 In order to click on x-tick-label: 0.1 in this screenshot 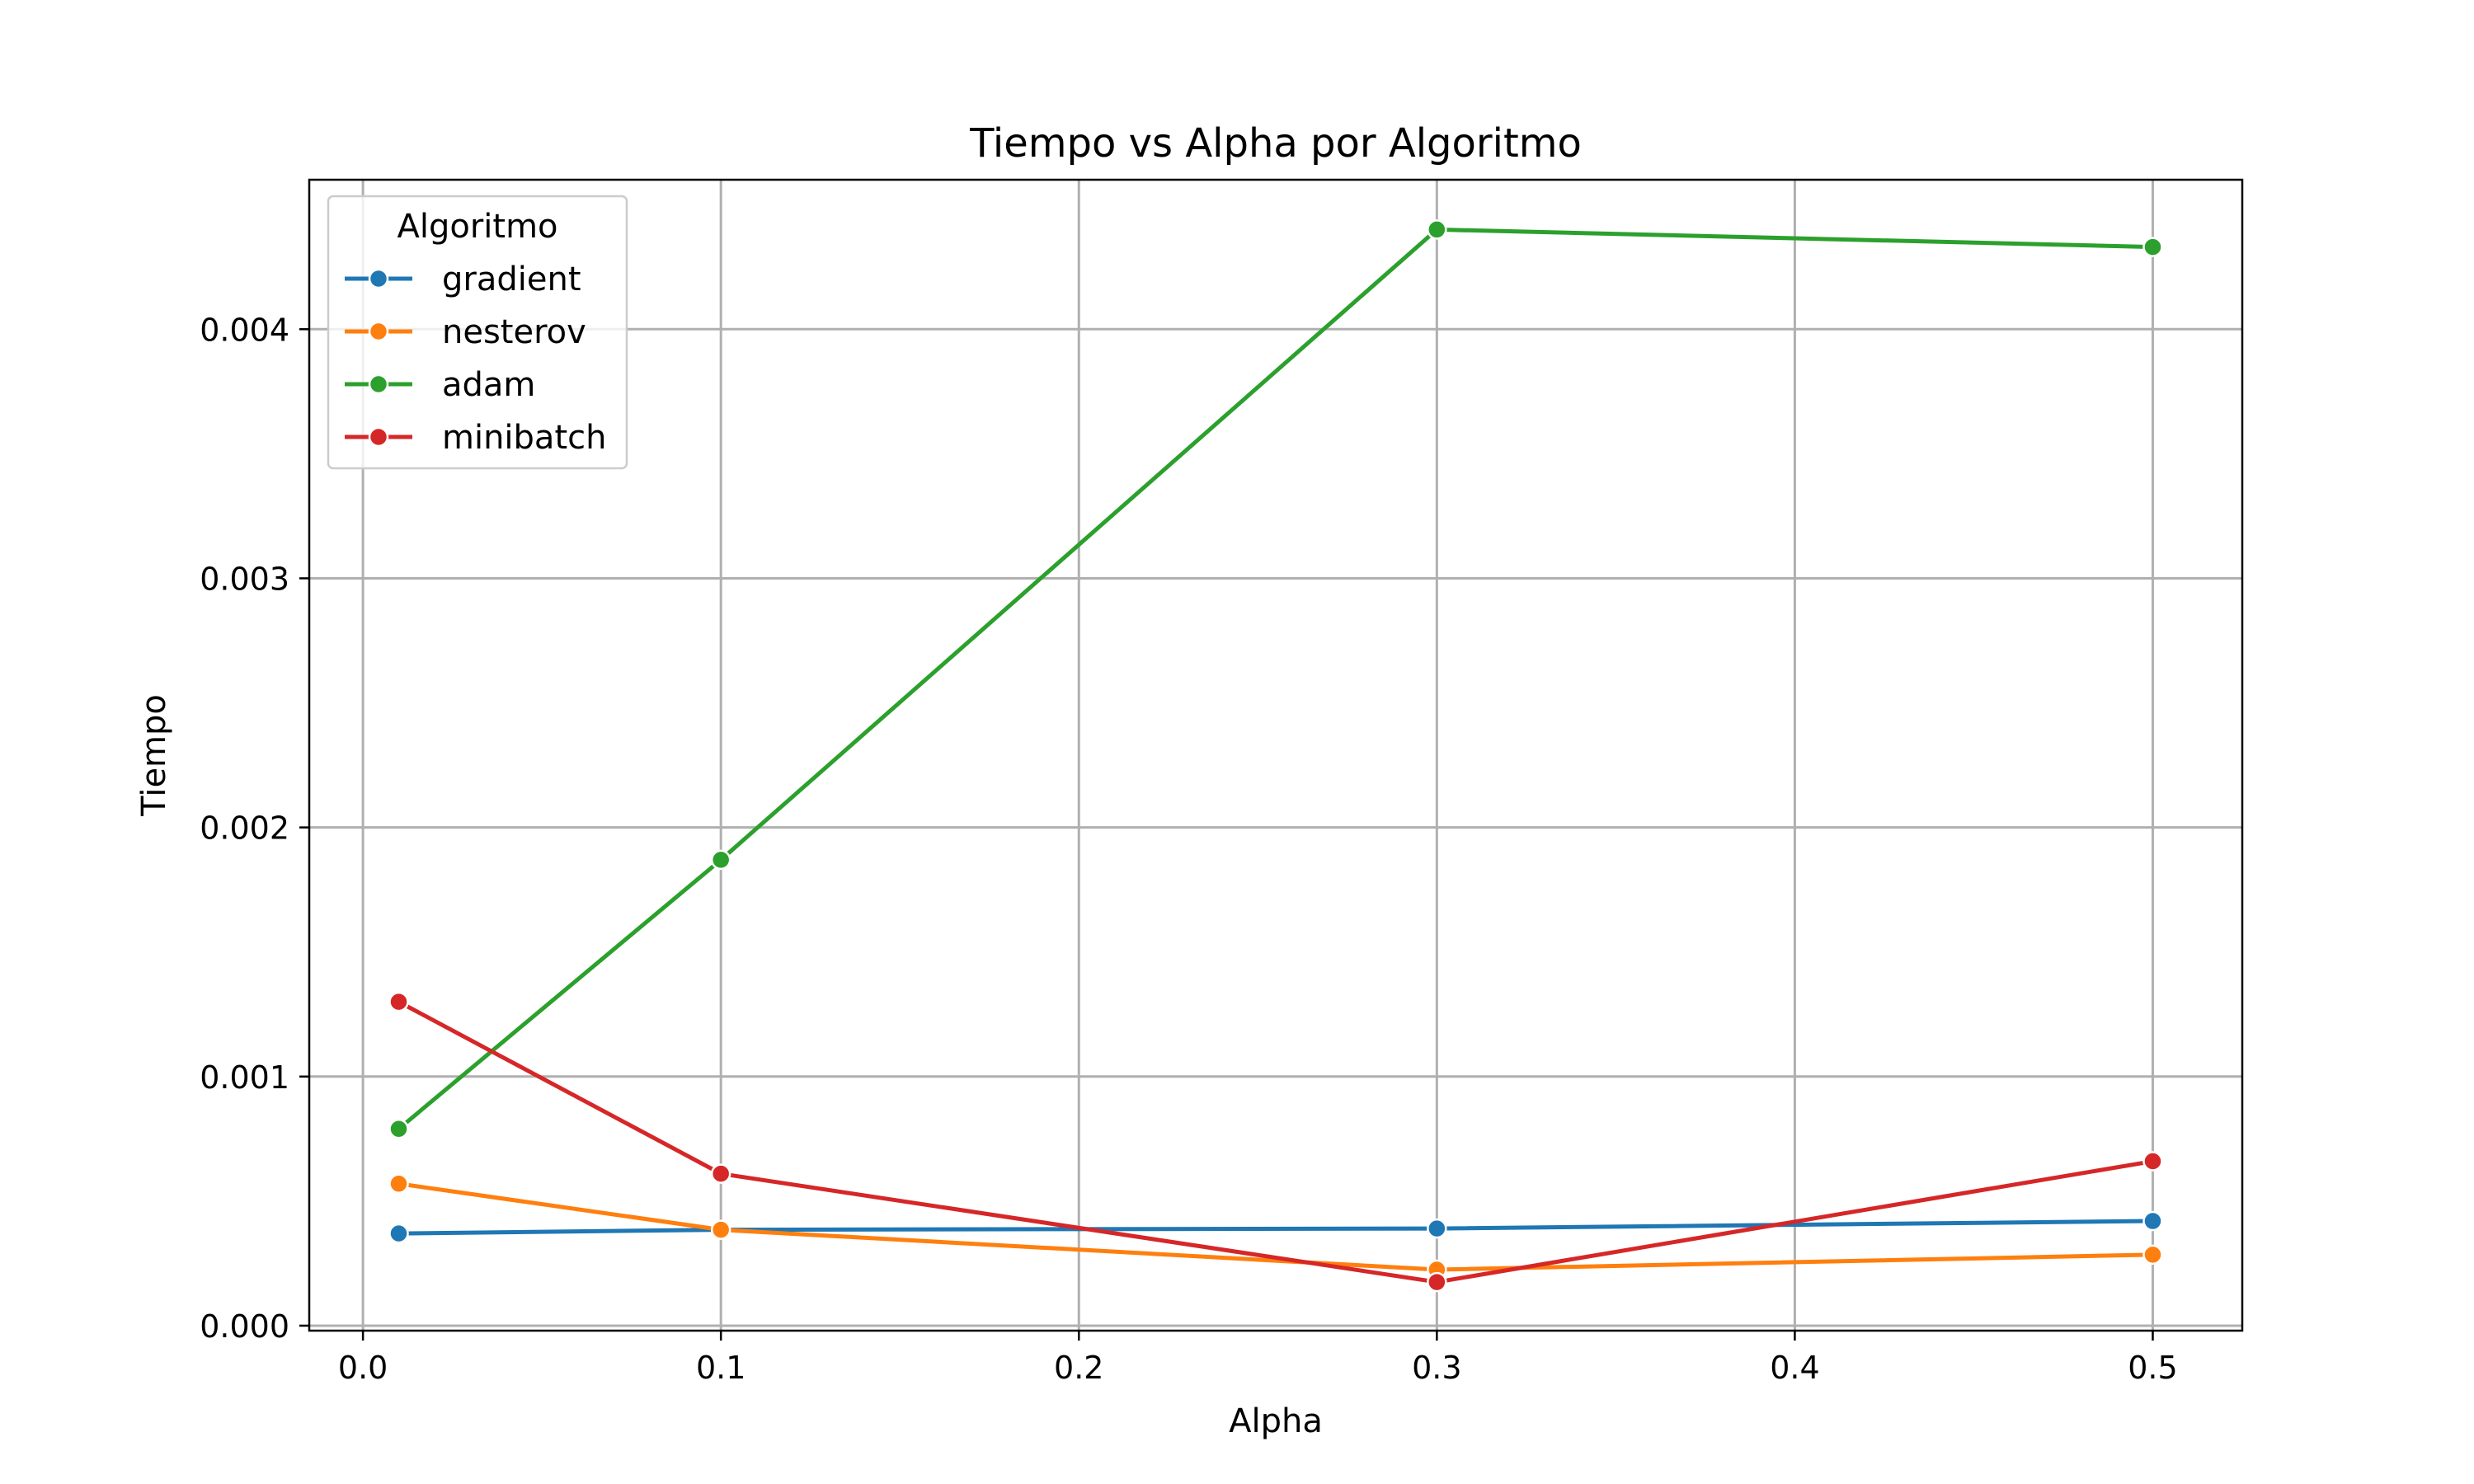, I will do `click(720, 1368)`.